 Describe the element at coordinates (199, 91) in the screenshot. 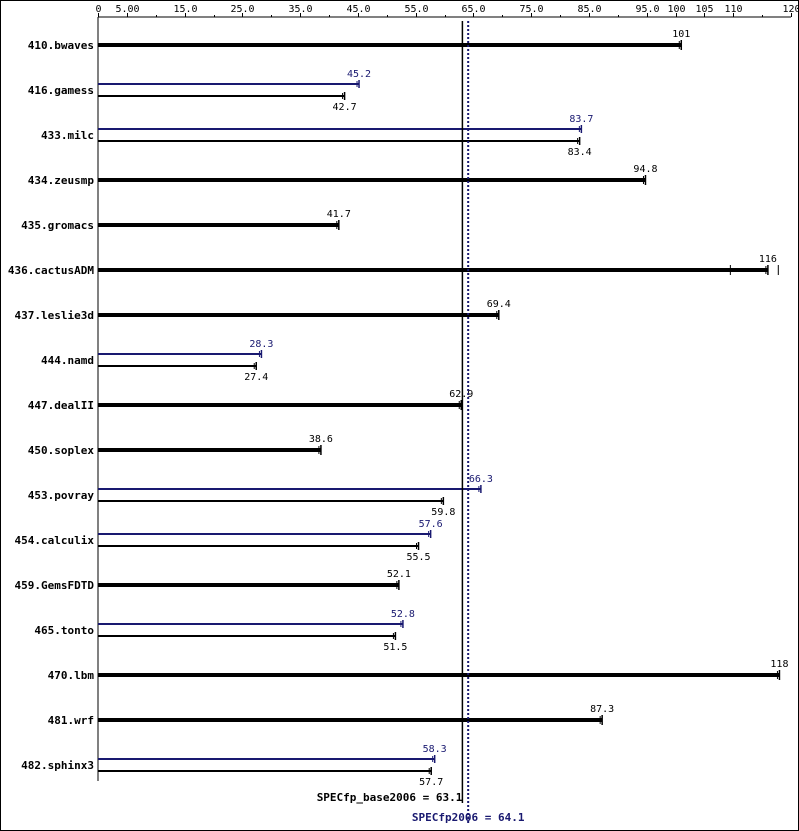

I see `benchmark-row: 416.gamess 45.2 42.7` at that location.